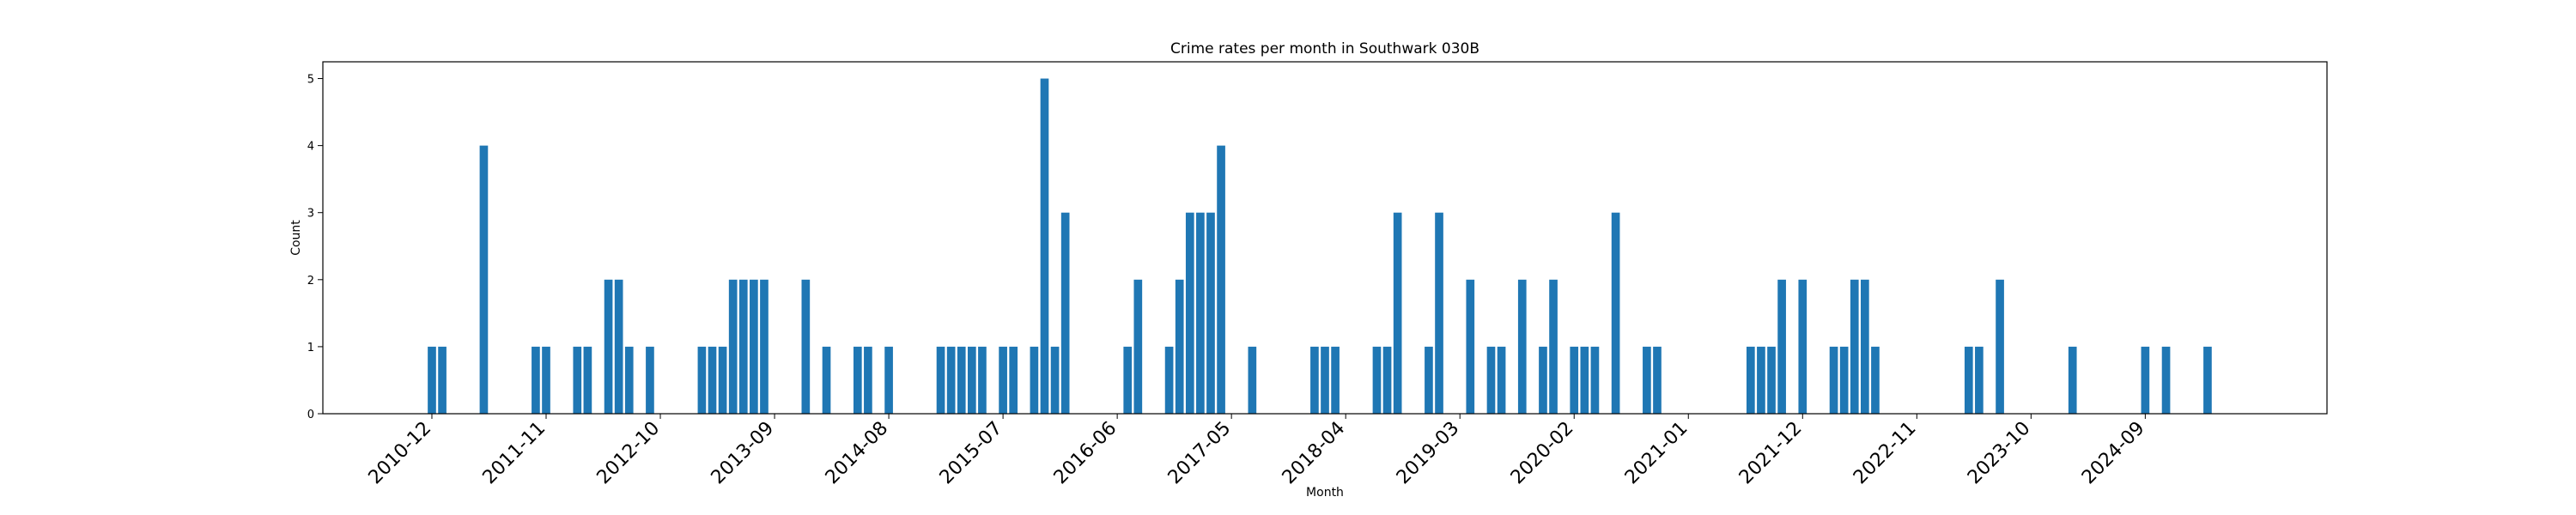 This screenshot has width=2576, height=515. What do you see at coordinates (400, 453) in the screenshot?
I see `x-tick-label-2010-12: 2010-12` at bounding box center [400, 453].